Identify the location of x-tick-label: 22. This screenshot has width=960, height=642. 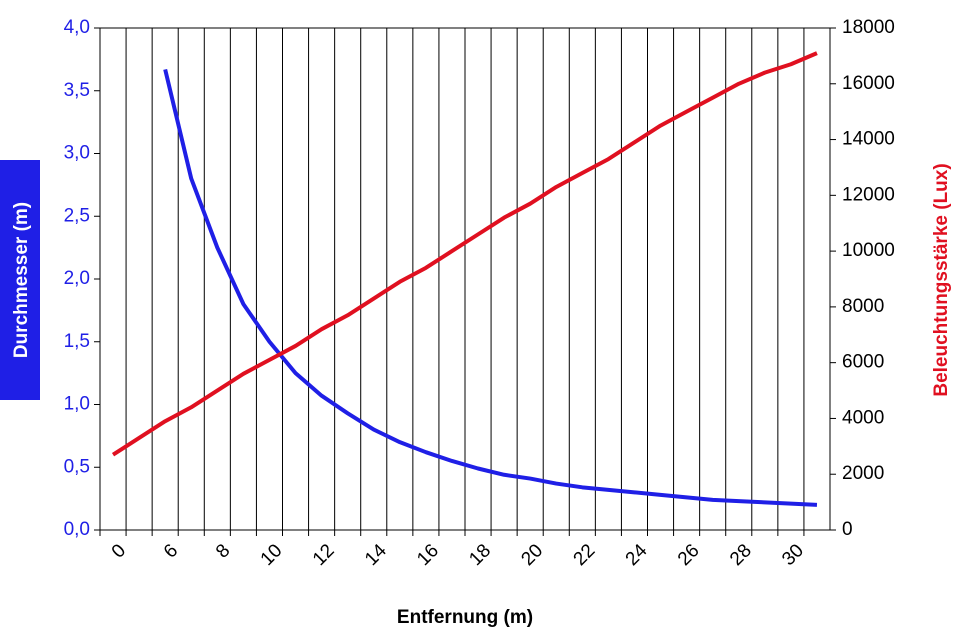
(585, 555).